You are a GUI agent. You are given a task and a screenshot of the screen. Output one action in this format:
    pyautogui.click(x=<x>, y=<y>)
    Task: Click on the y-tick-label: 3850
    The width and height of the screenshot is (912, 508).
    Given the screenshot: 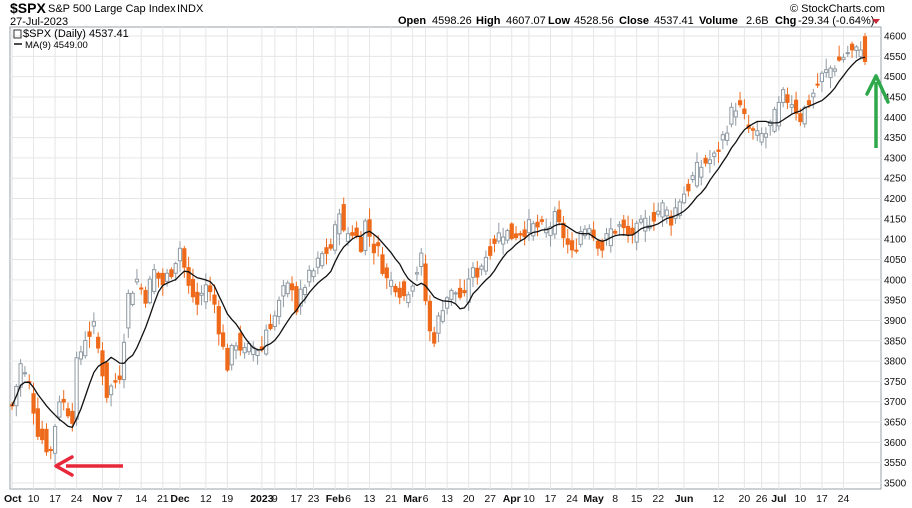 What is the action you would take?
    pyautogui.click(x=895, y=341)
    